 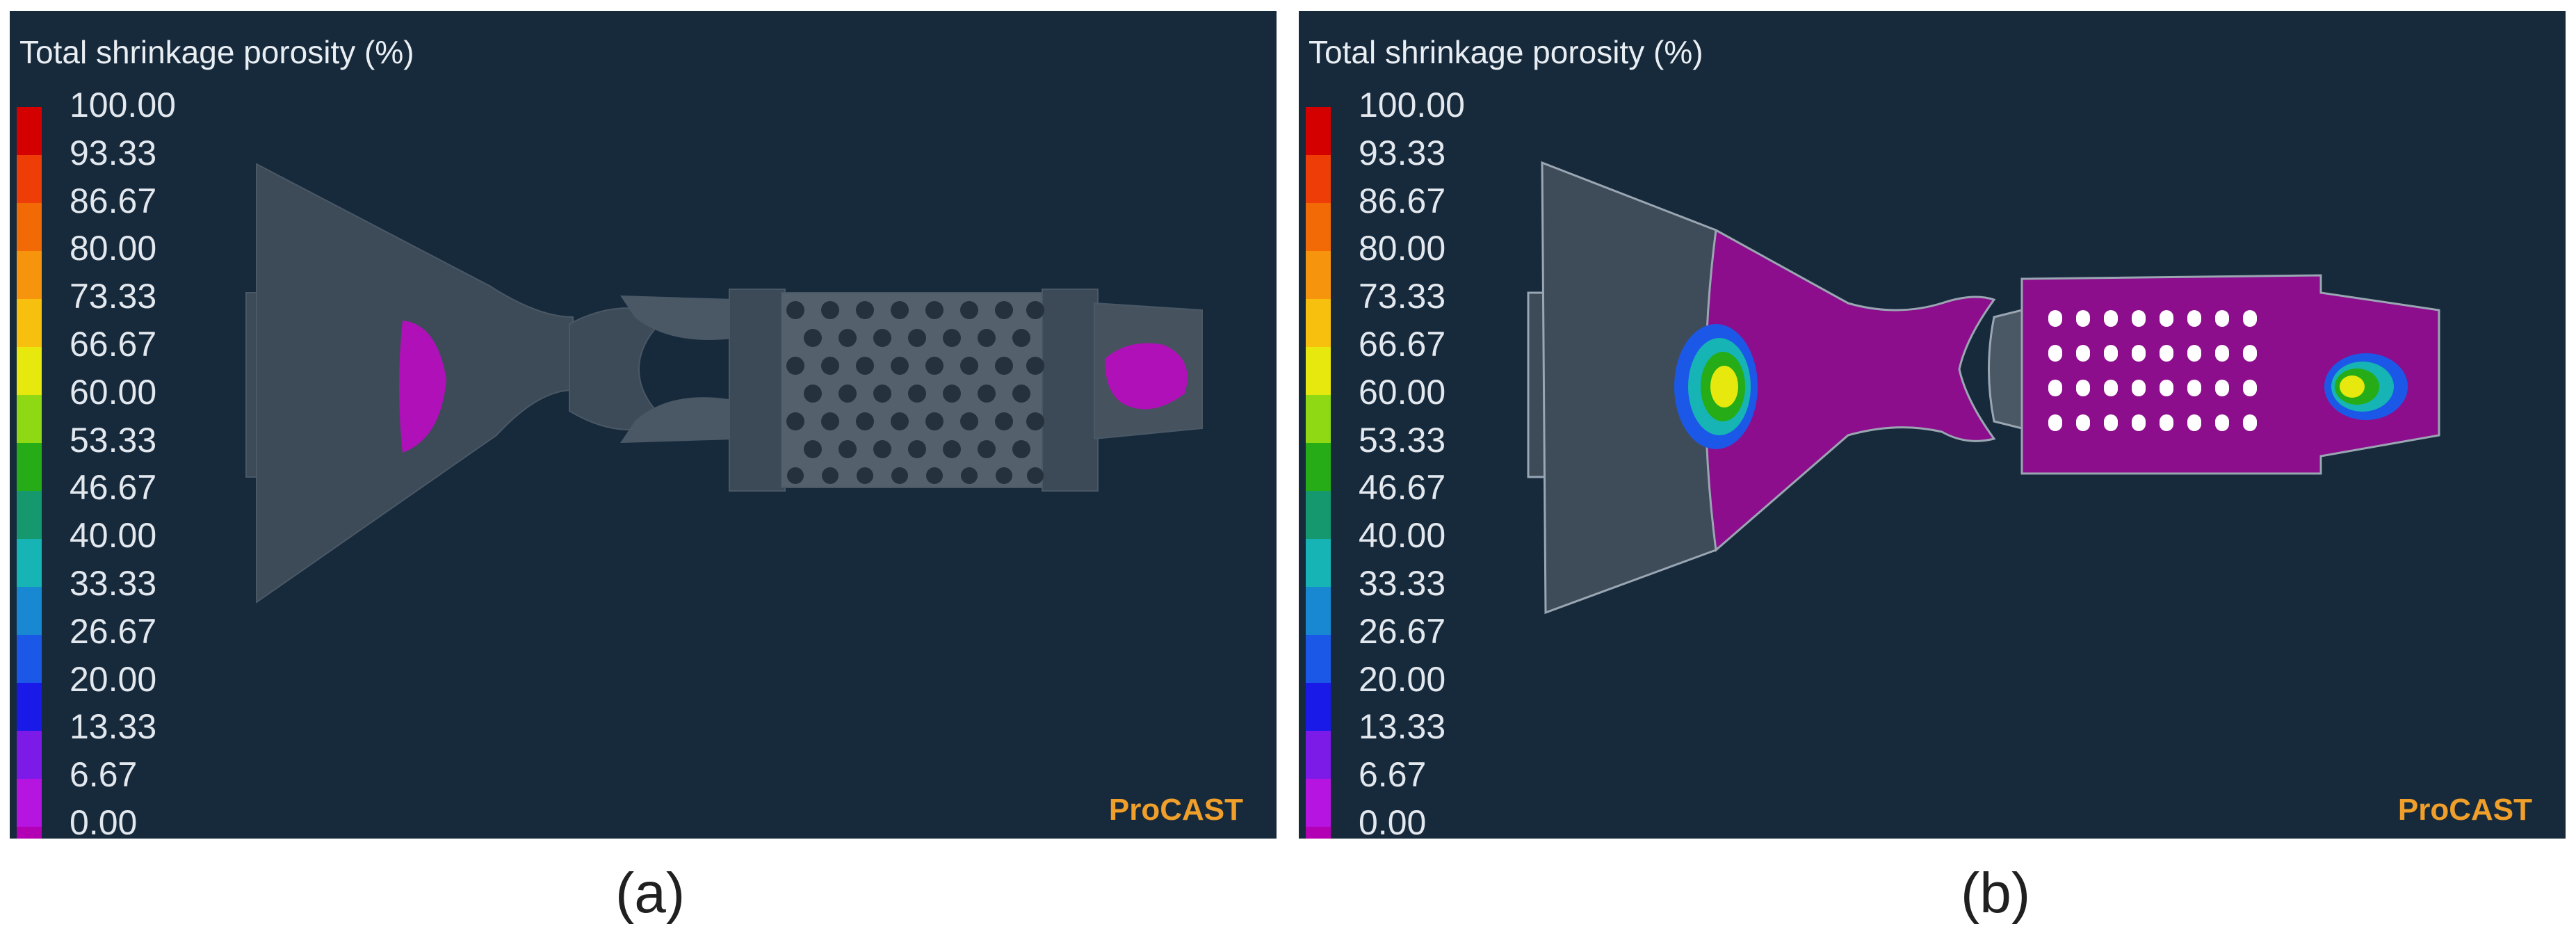 I want to click on cooling-holes, so click(x=2152, y=370).